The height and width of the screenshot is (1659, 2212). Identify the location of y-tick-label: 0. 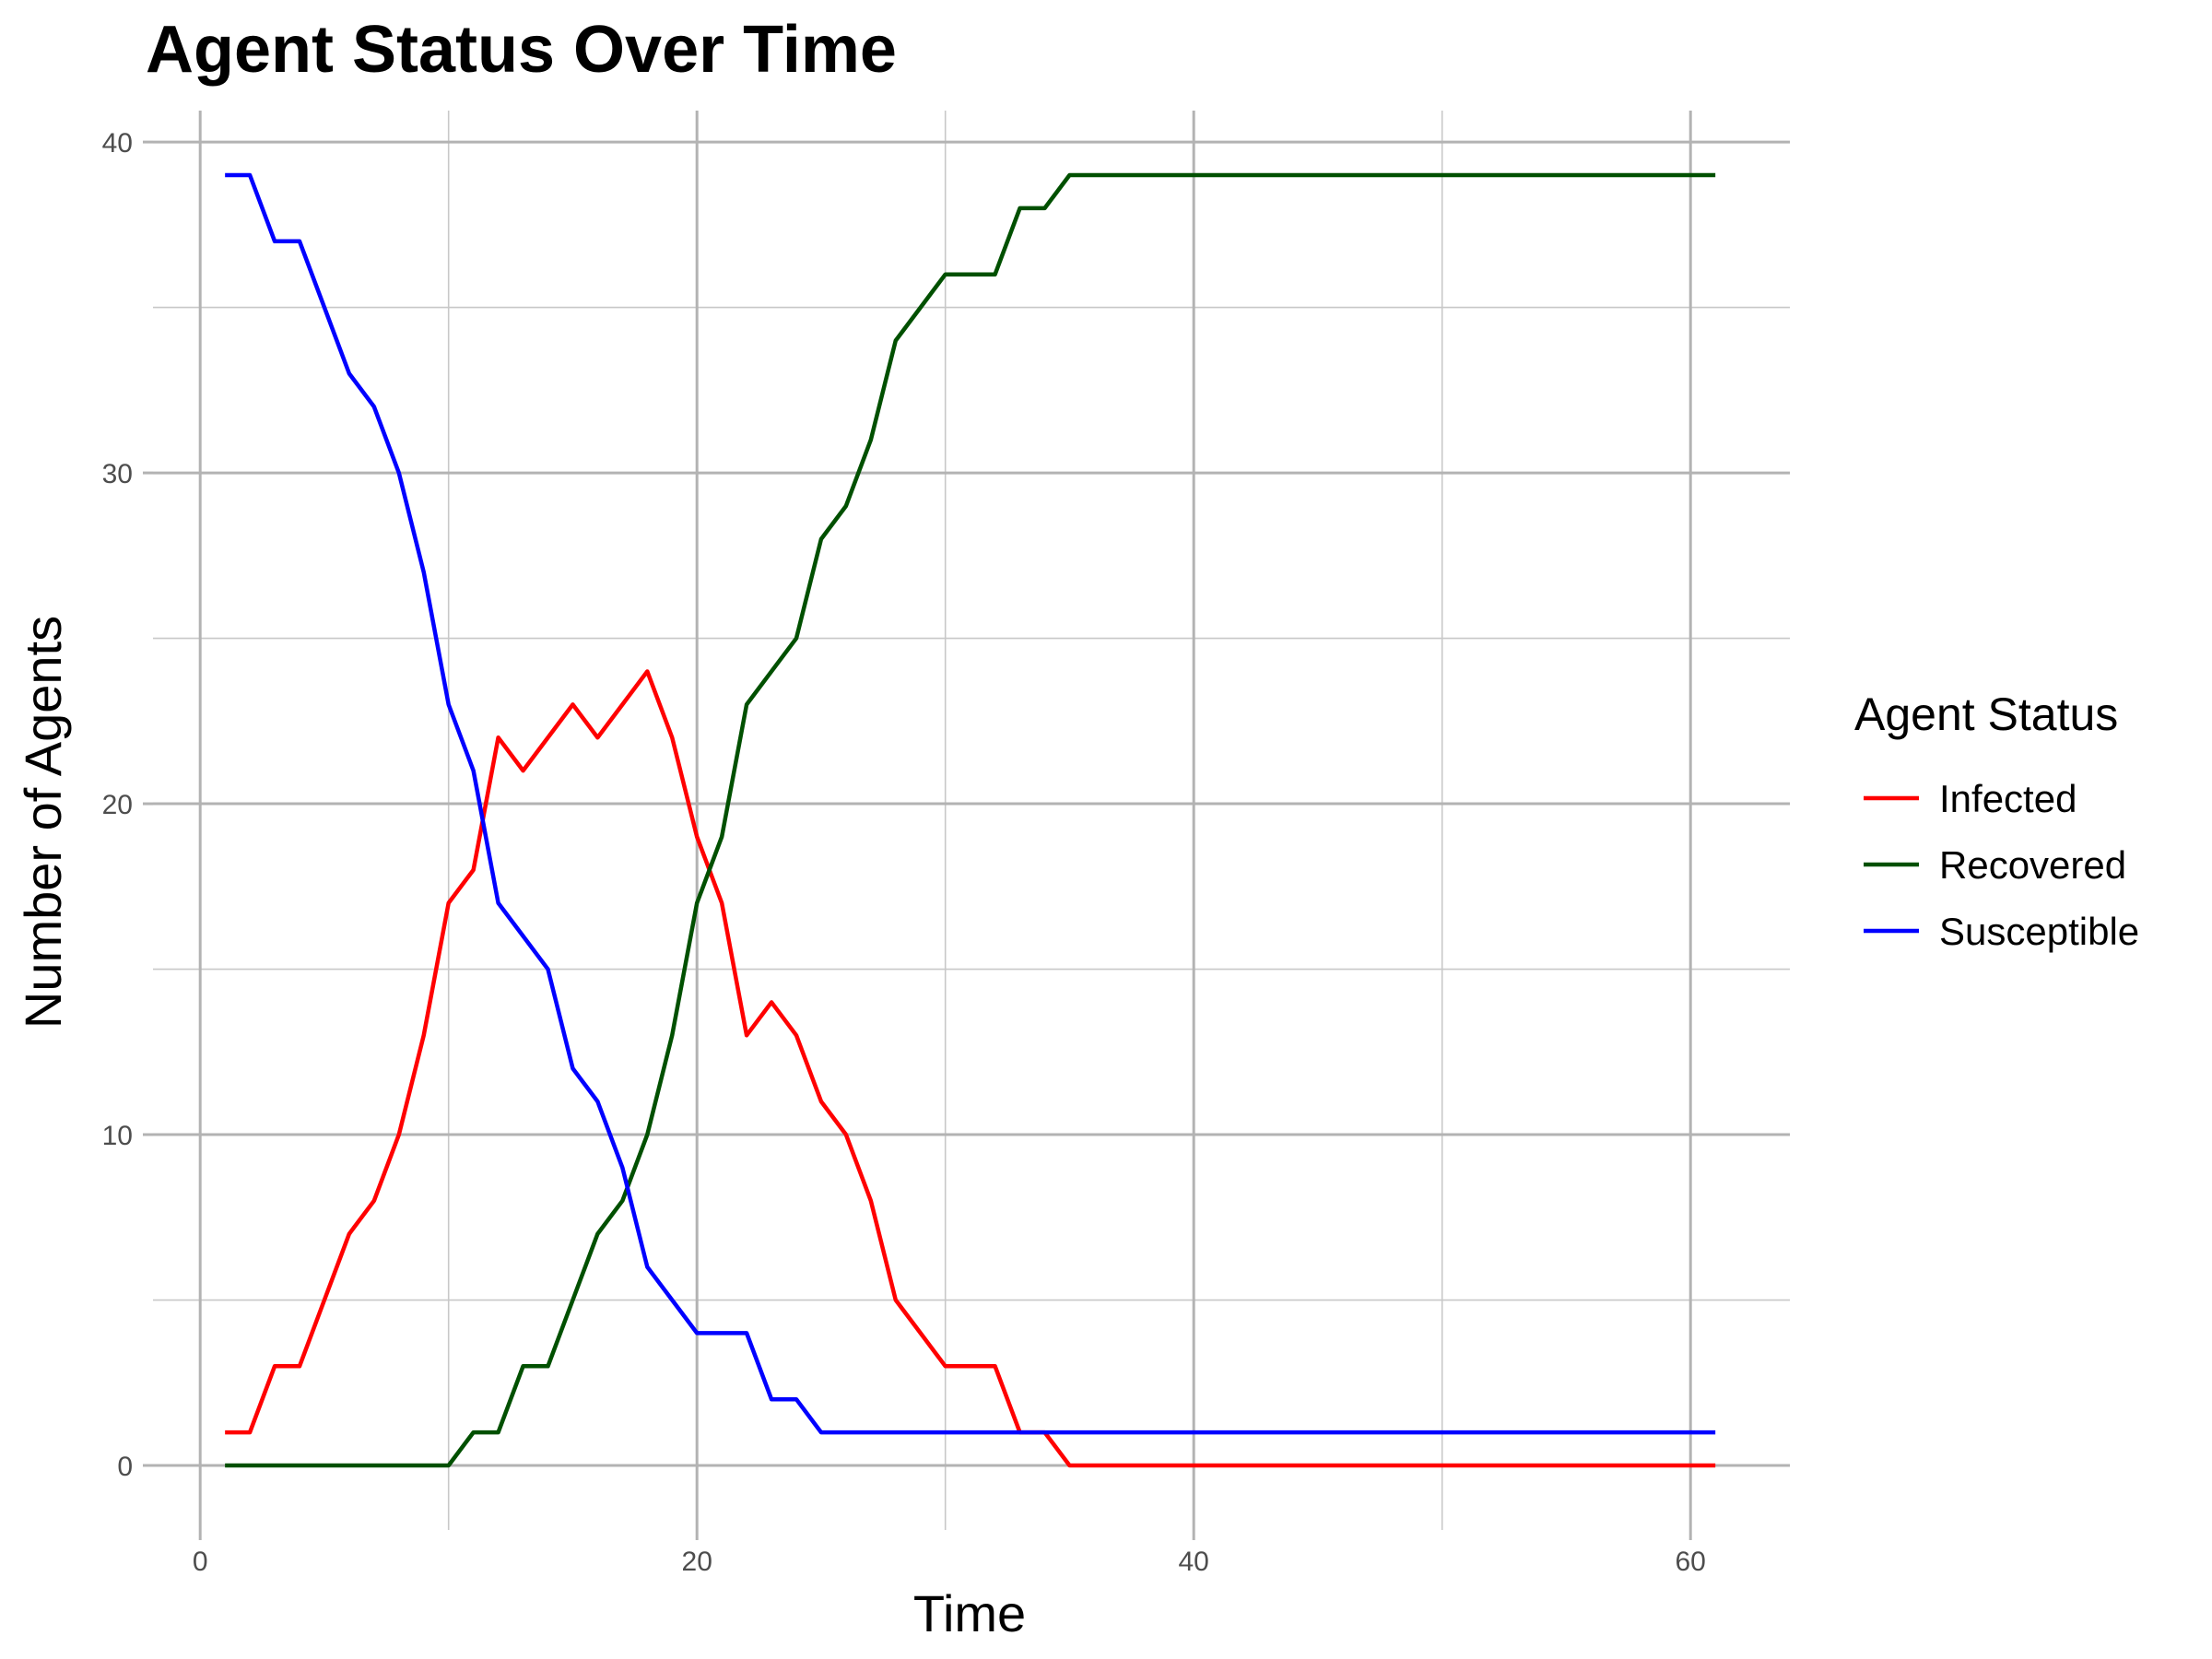
(125, 1467).